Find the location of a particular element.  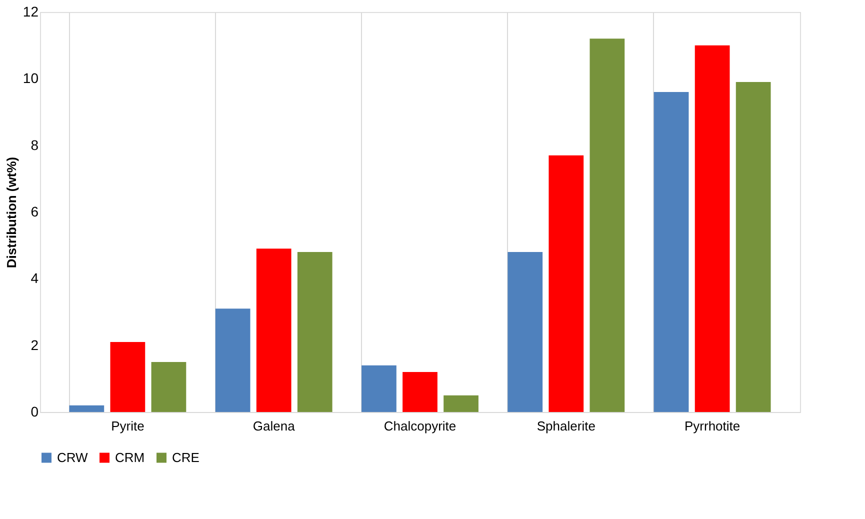

y-tick-label: 8 is located at coordinates (34, 144).